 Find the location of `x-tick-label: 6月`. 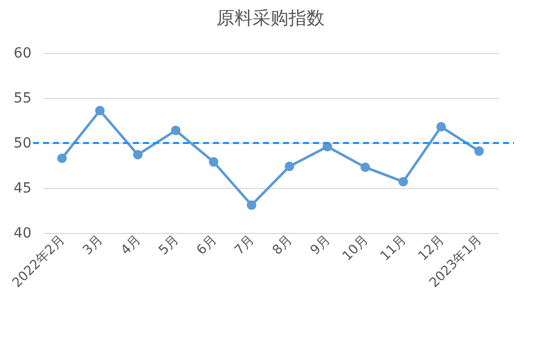

x-tick-label: 6月 is located at coordinates (207, 245).